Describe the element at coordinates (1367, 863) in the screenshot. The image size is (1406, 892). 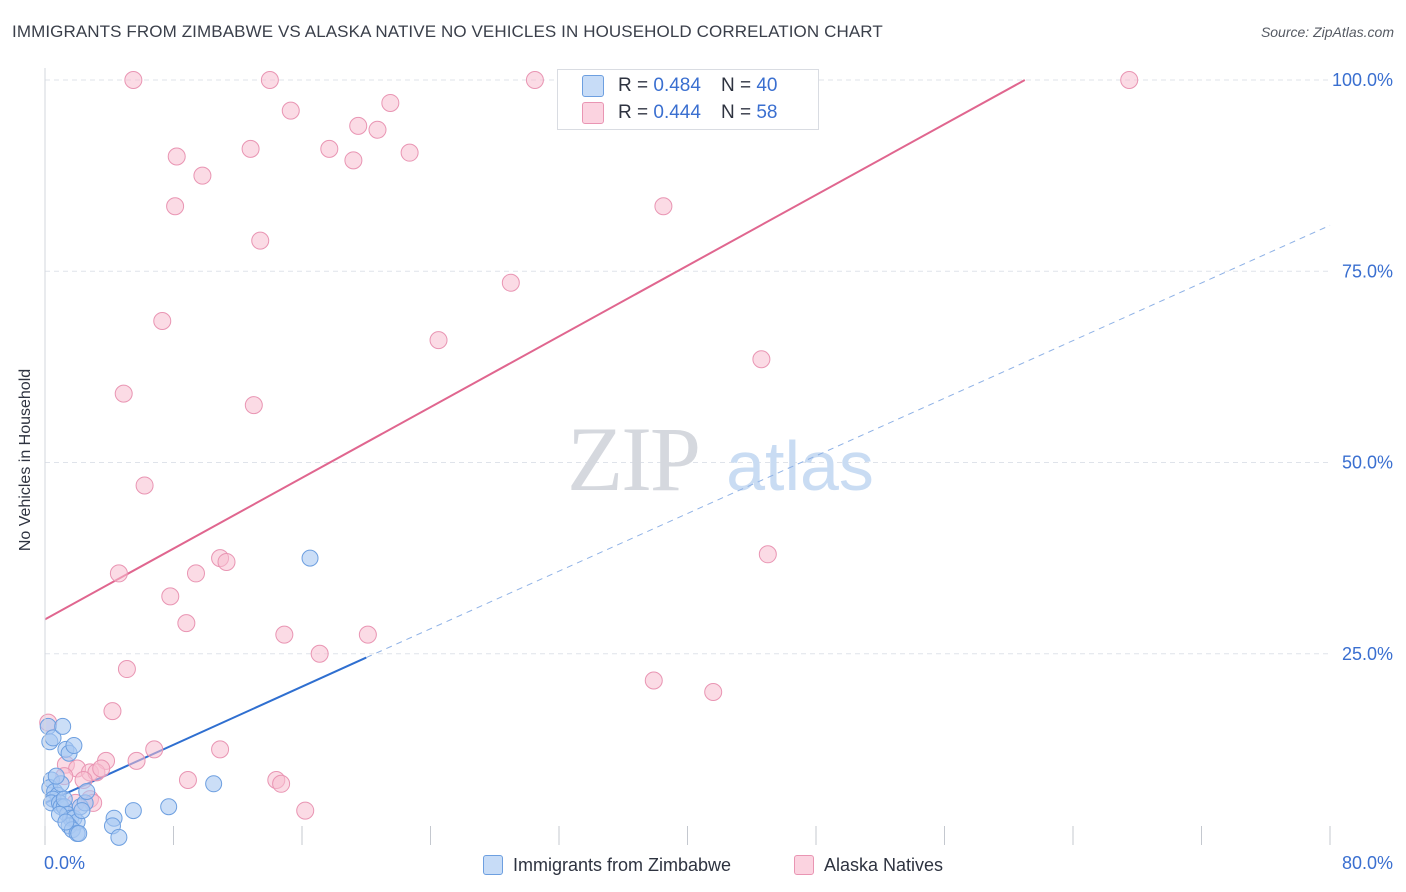
I see `x-tick-label-max: 80.0%` at that location.